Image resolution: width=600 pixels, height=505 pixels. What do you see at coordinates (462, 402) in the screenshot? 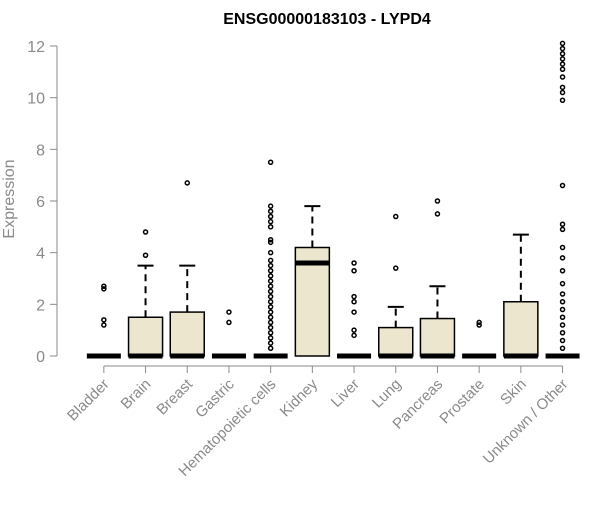
I see `x-tick-label: Prostate` at bounding box center [462, 402].